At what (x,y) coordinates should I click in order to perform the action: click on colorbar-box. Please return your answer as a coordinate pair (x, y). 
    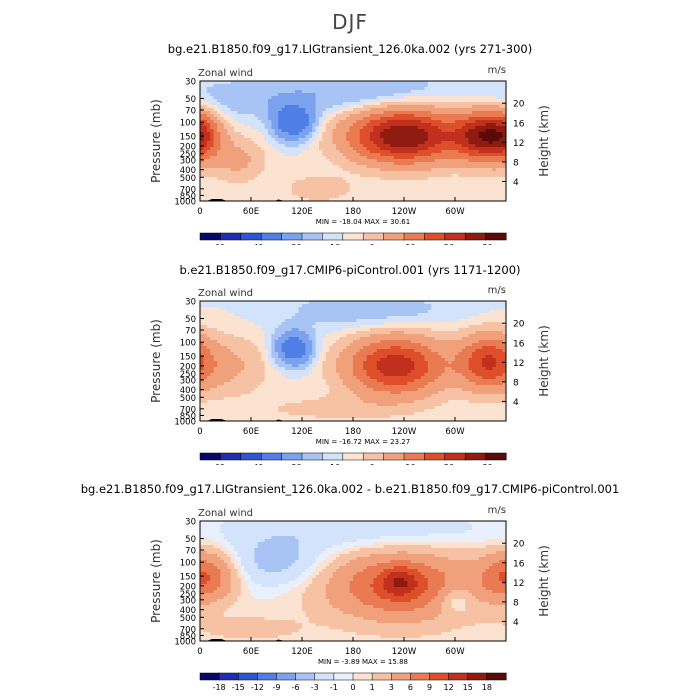
    Looking at the image, I should click on (496, 236).